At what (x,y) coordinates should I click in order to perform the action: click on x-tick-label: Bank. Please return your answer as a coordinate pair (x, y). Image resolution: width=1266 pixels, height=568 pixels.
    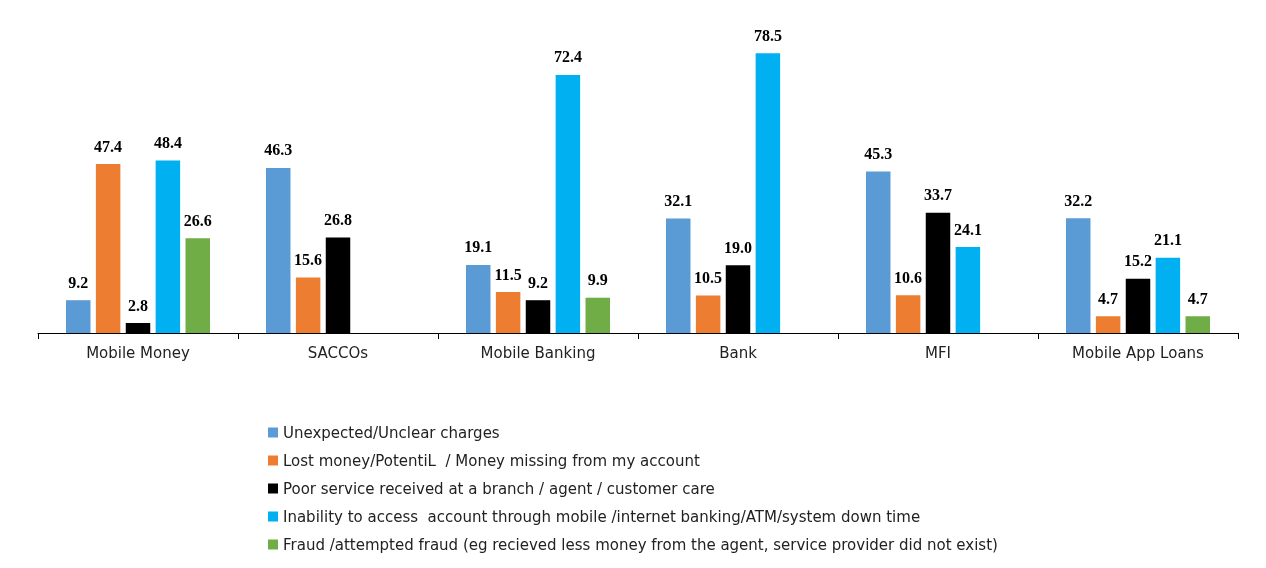
    Looking at the image, I should click on (738, 352).